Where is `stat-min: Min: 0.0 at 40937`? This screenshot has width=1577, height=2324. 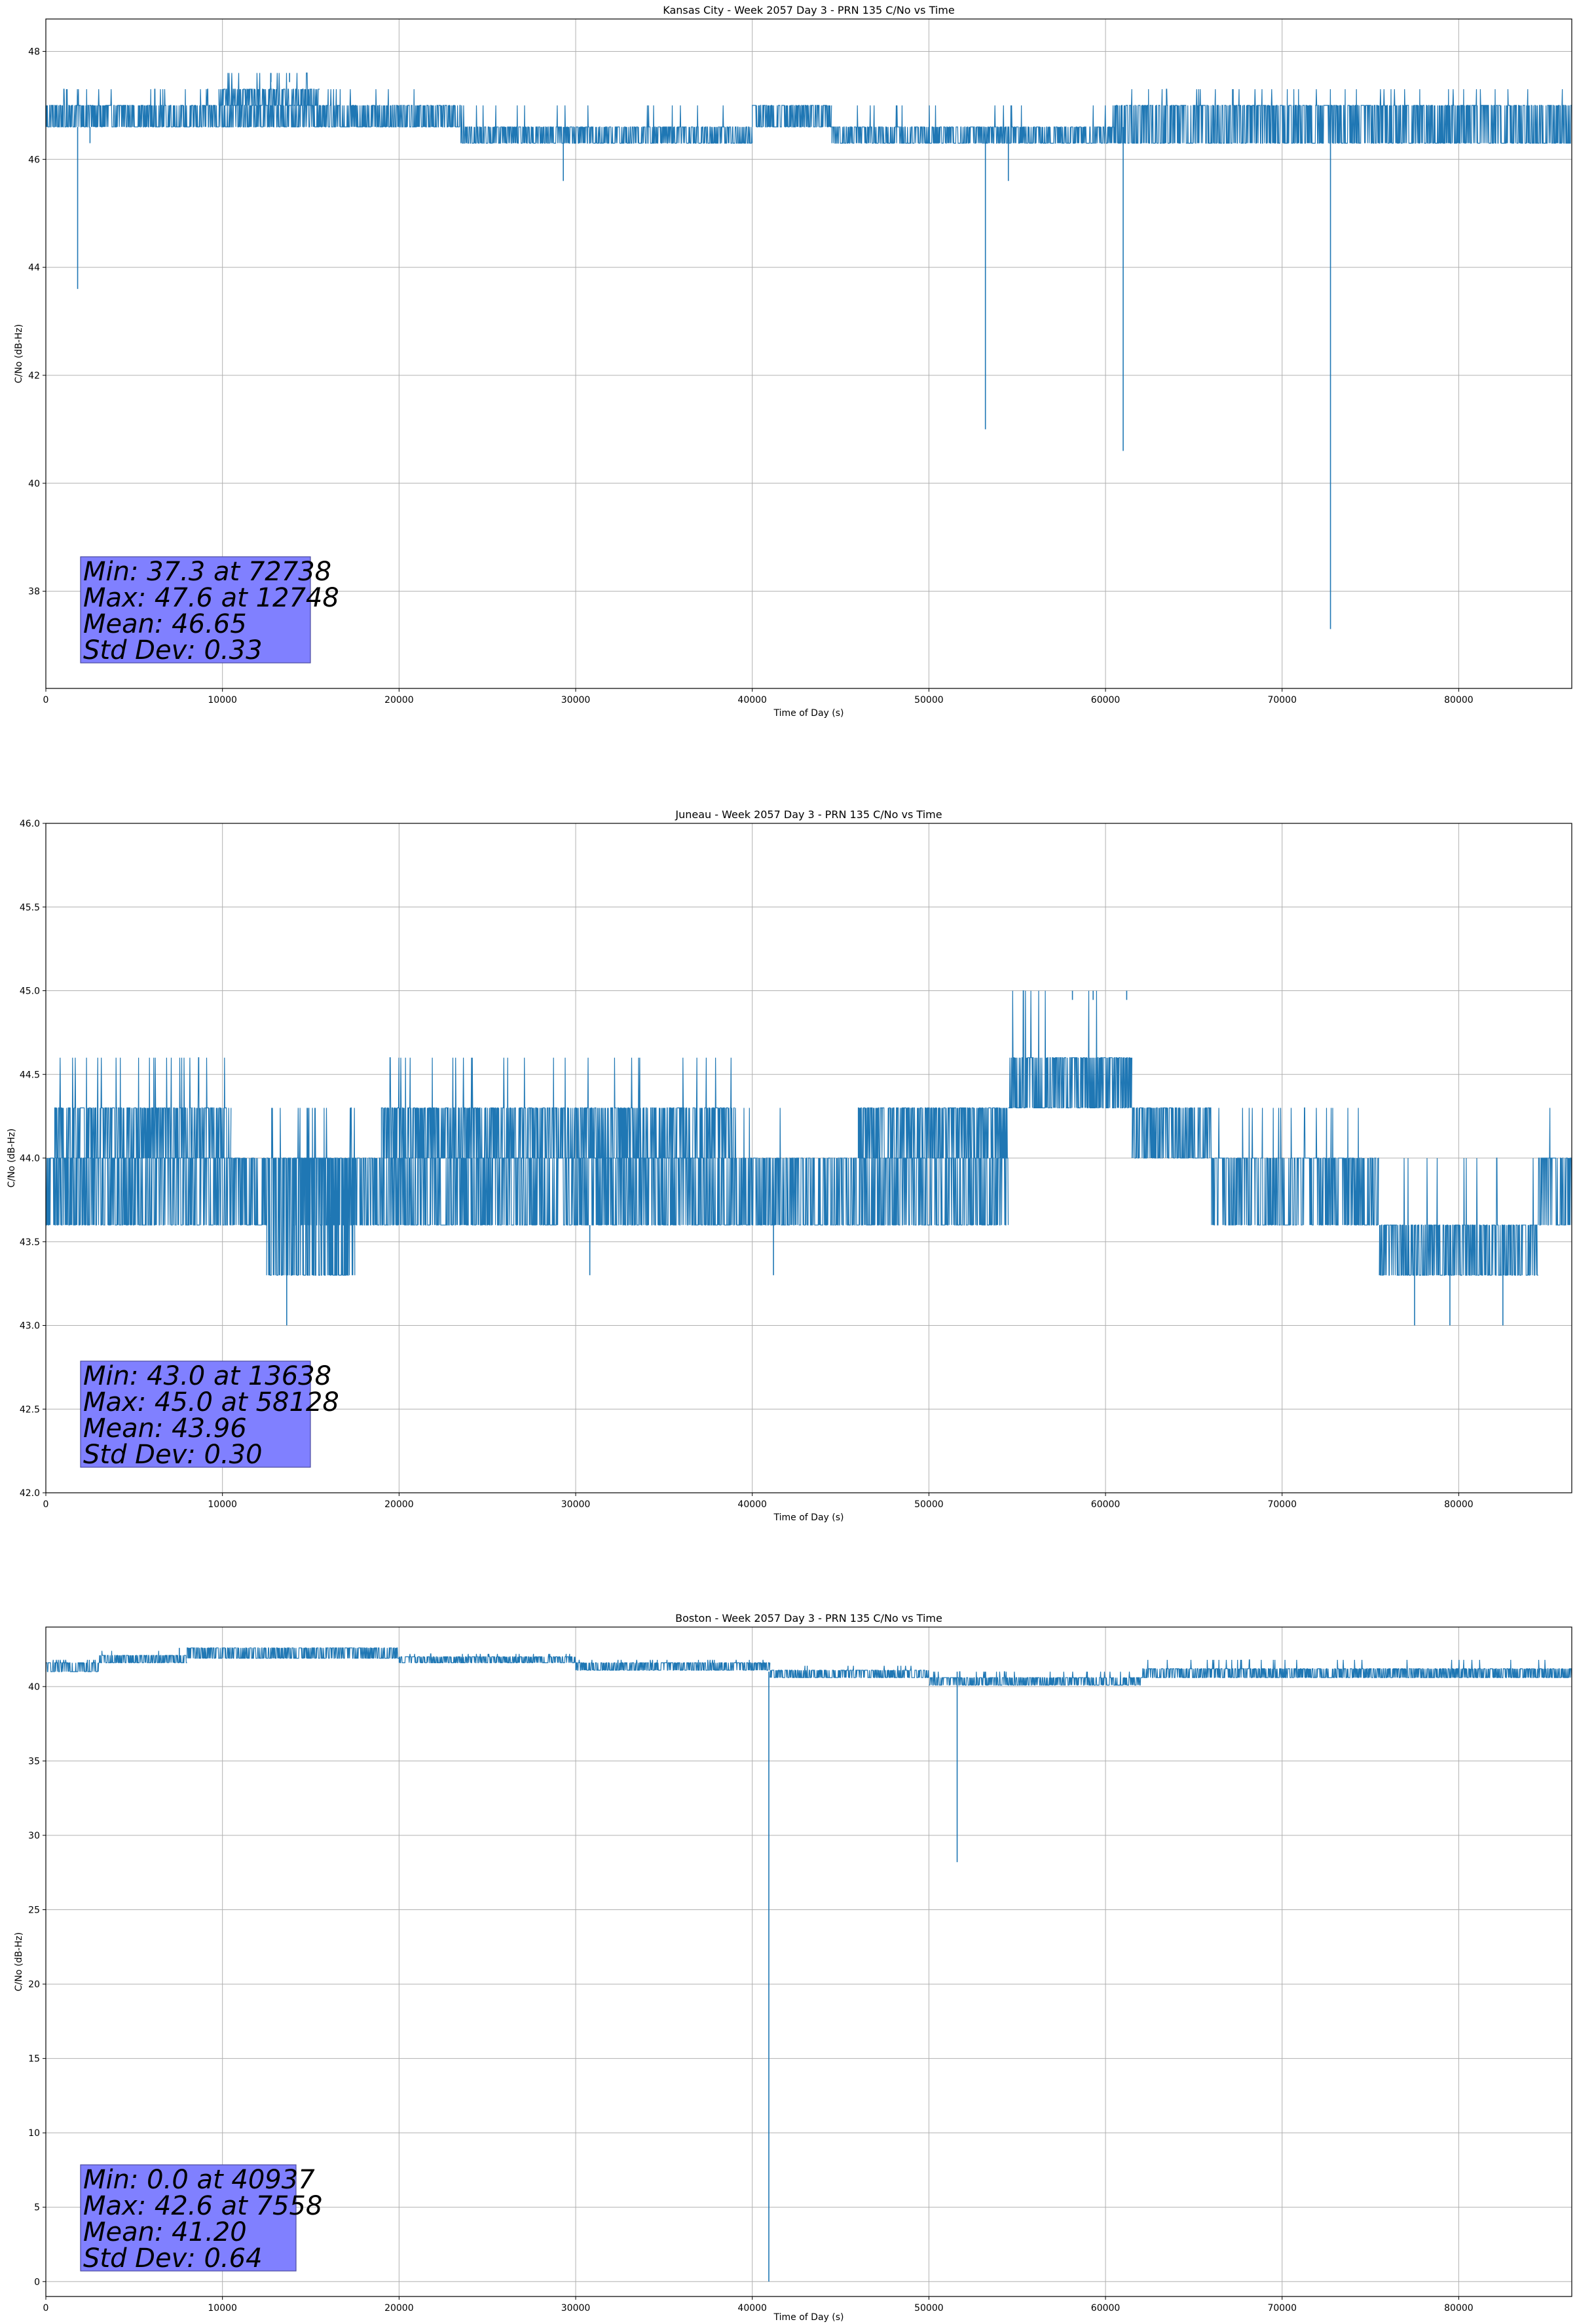
stat-min: Min: 0.0 at 40937 is located at coordinates (199, 2180).